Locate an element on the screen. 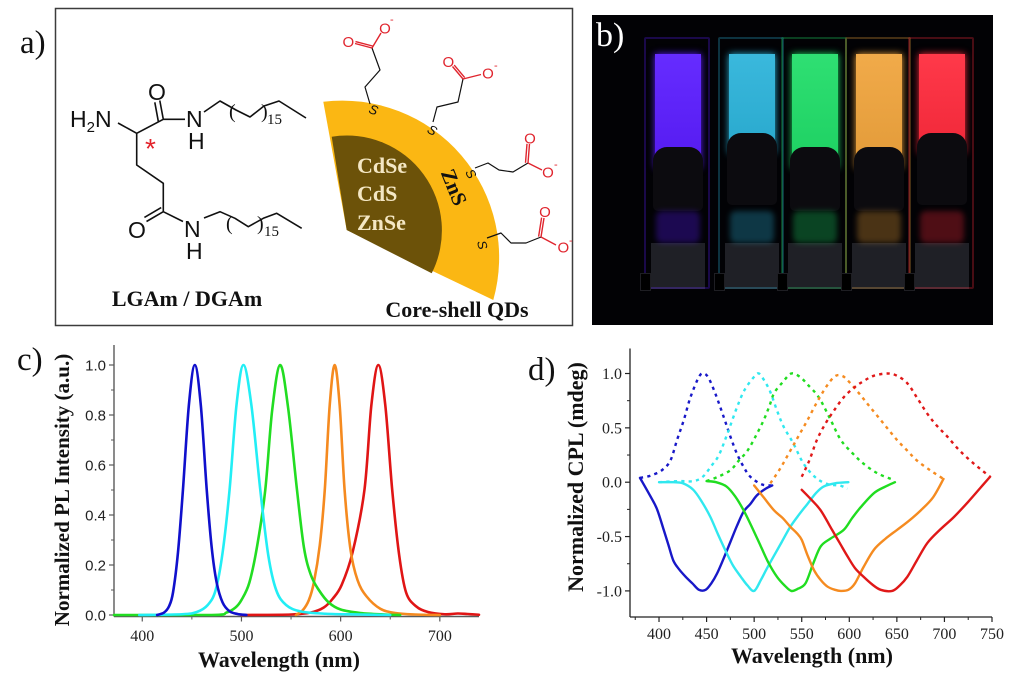  chart-c-x-axis-title: Wavelength (nm) is located at coordinates (279, 659).